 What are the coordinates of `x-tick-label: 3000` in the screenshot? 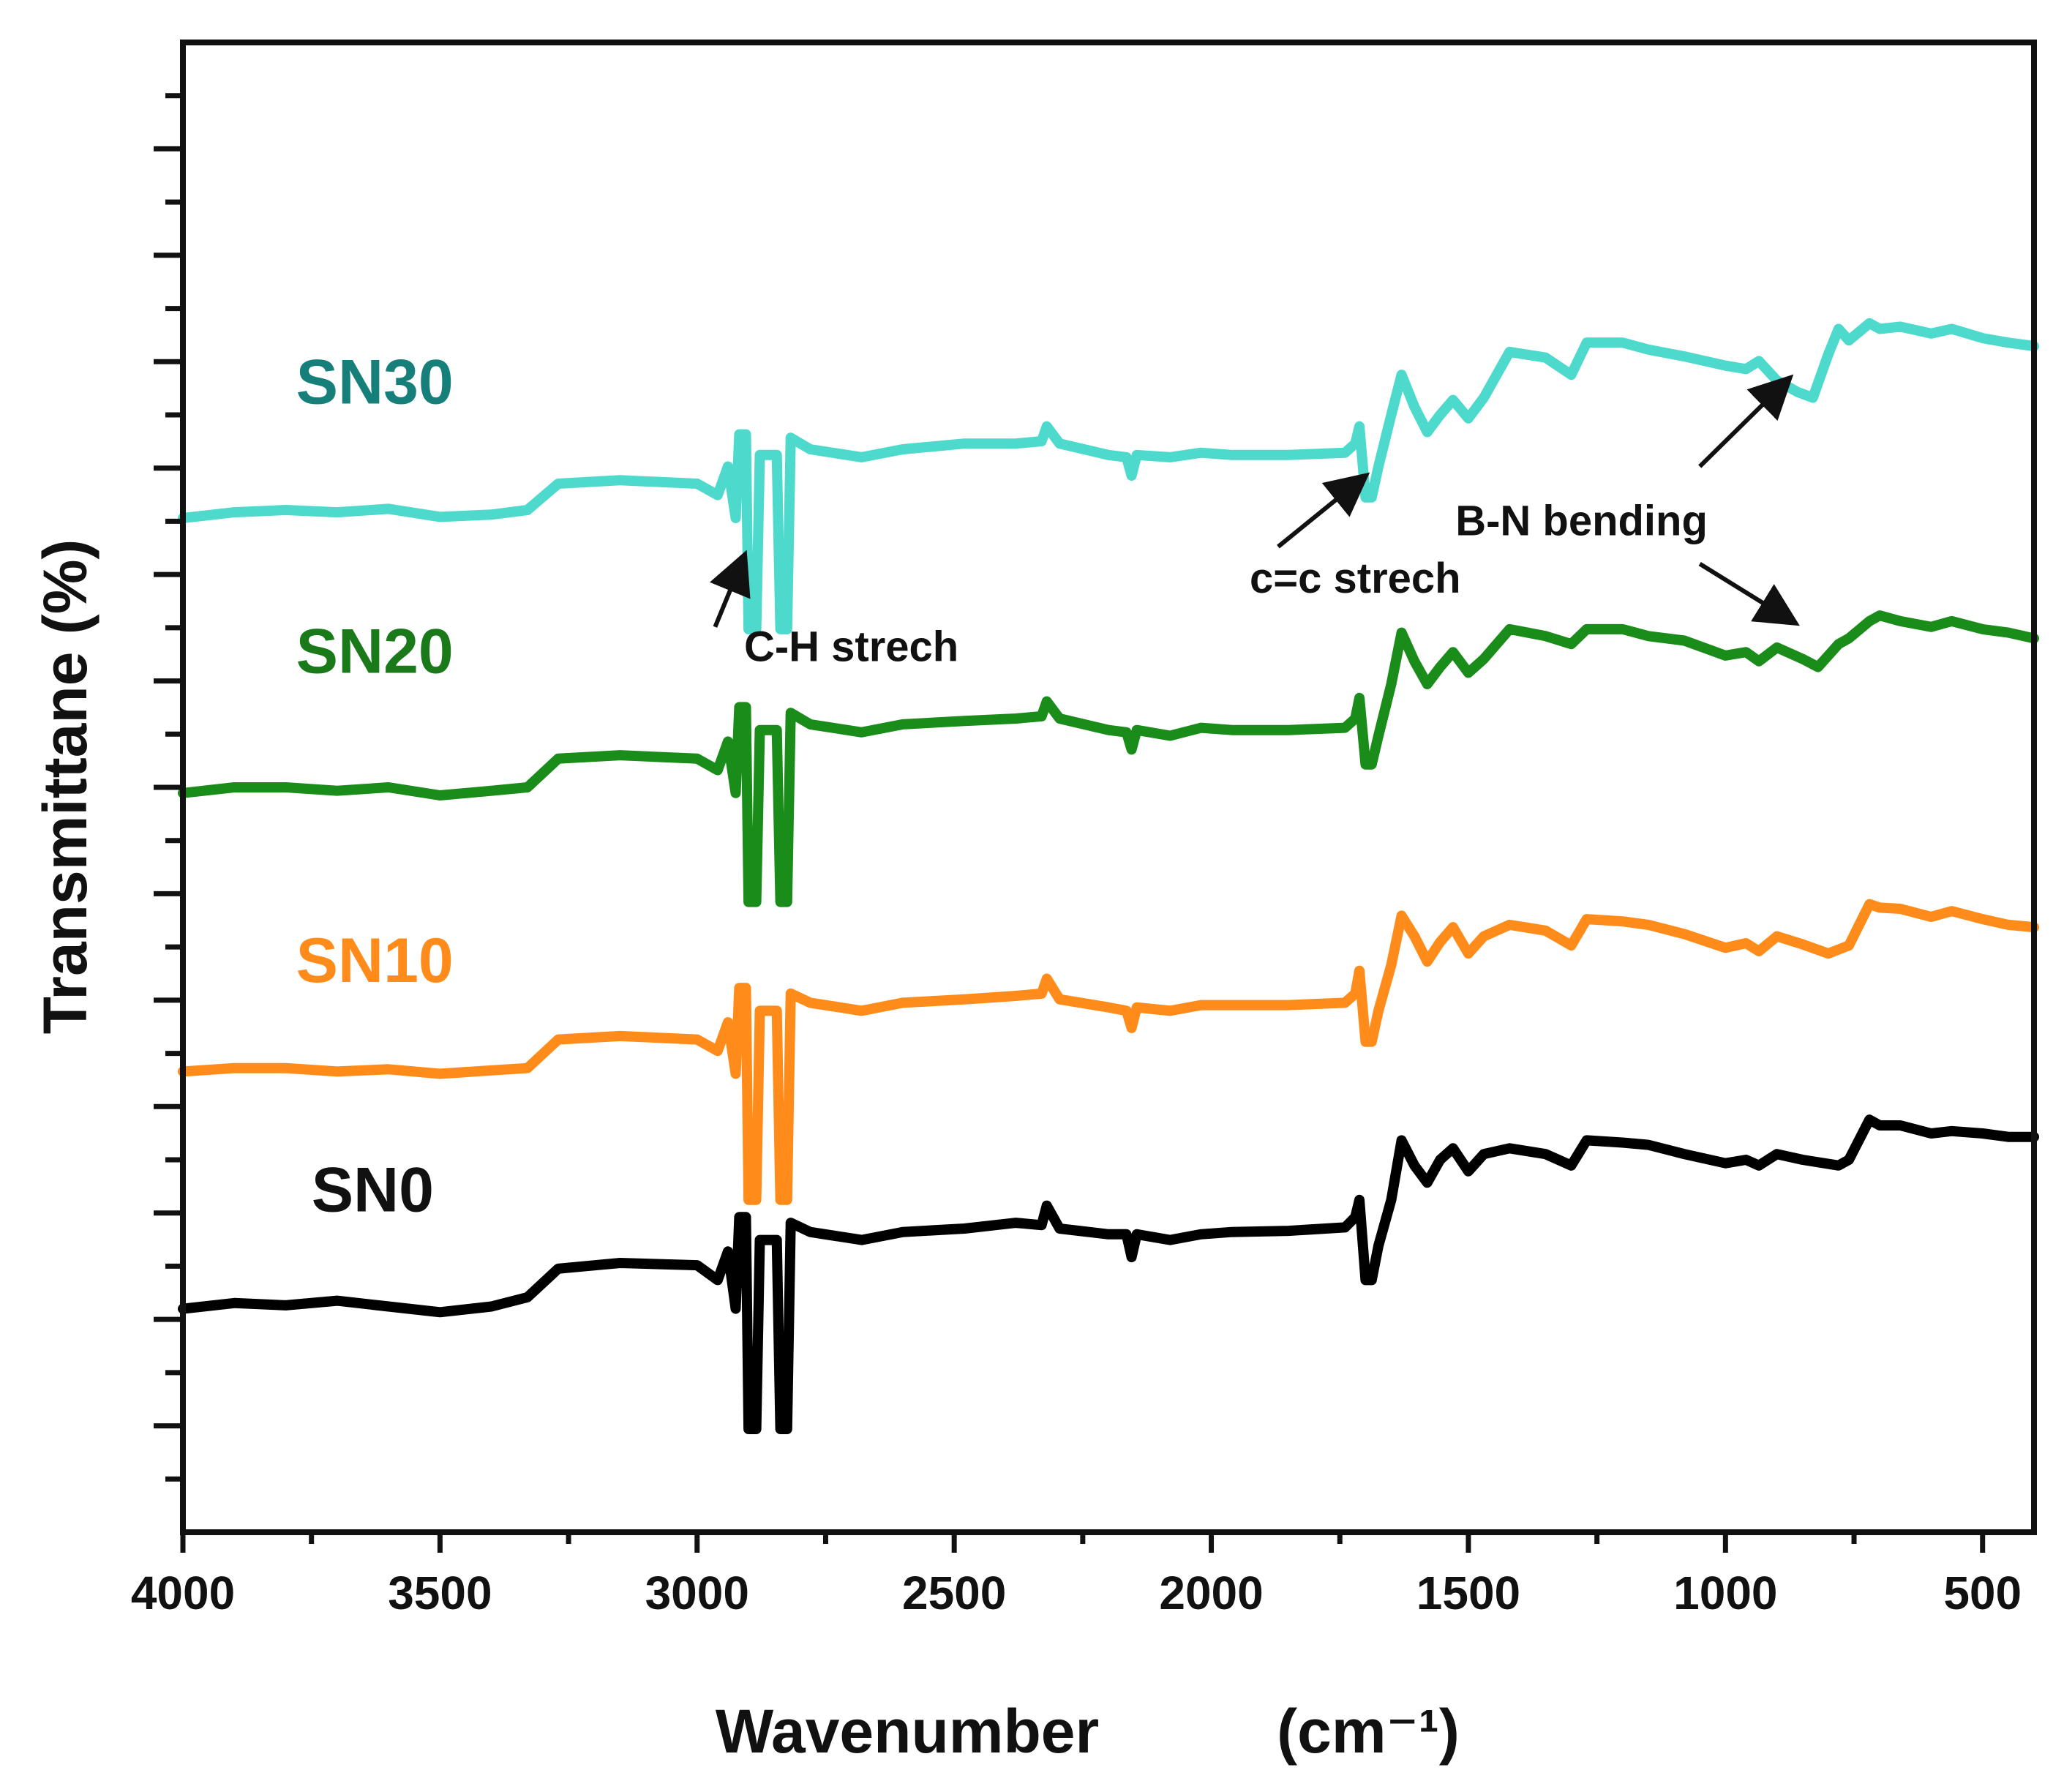 It's located at (697, 1593).